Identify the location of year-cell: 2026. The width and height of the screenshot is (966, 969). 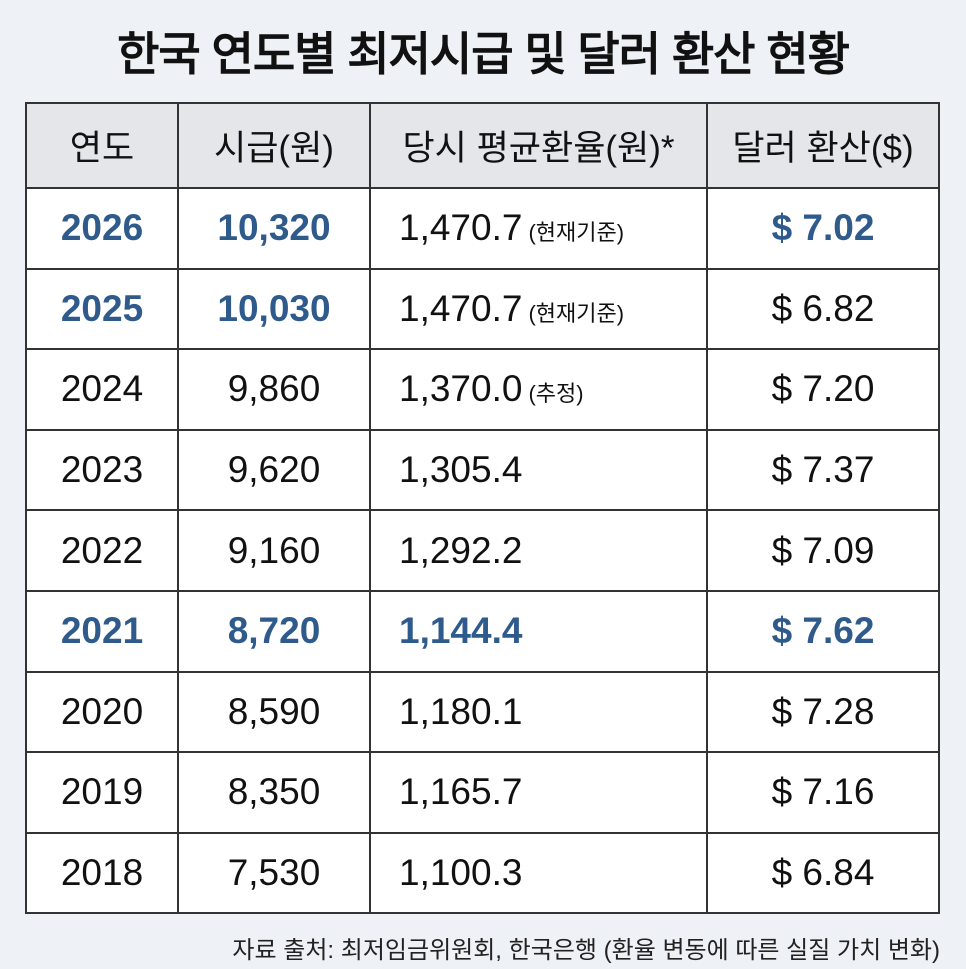
(102, 228).